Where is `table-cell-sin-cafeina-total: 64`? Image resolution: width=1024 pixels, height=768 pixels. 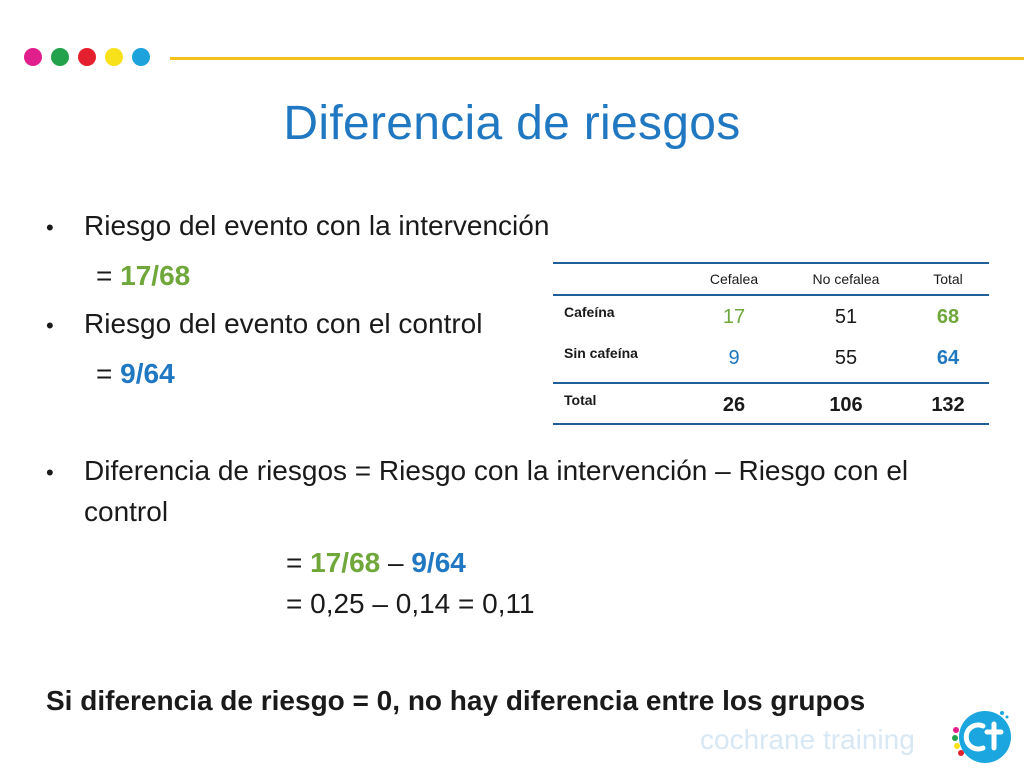 table-cell-sin-cafeina-total: 64 is located at coordinates (948, 358).